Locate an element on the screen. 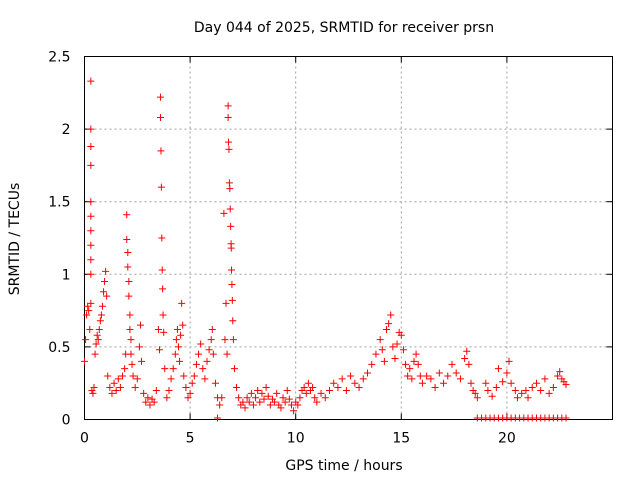  y-axis-label: SRMTID / TECUs is located at coordinates (15, 239).